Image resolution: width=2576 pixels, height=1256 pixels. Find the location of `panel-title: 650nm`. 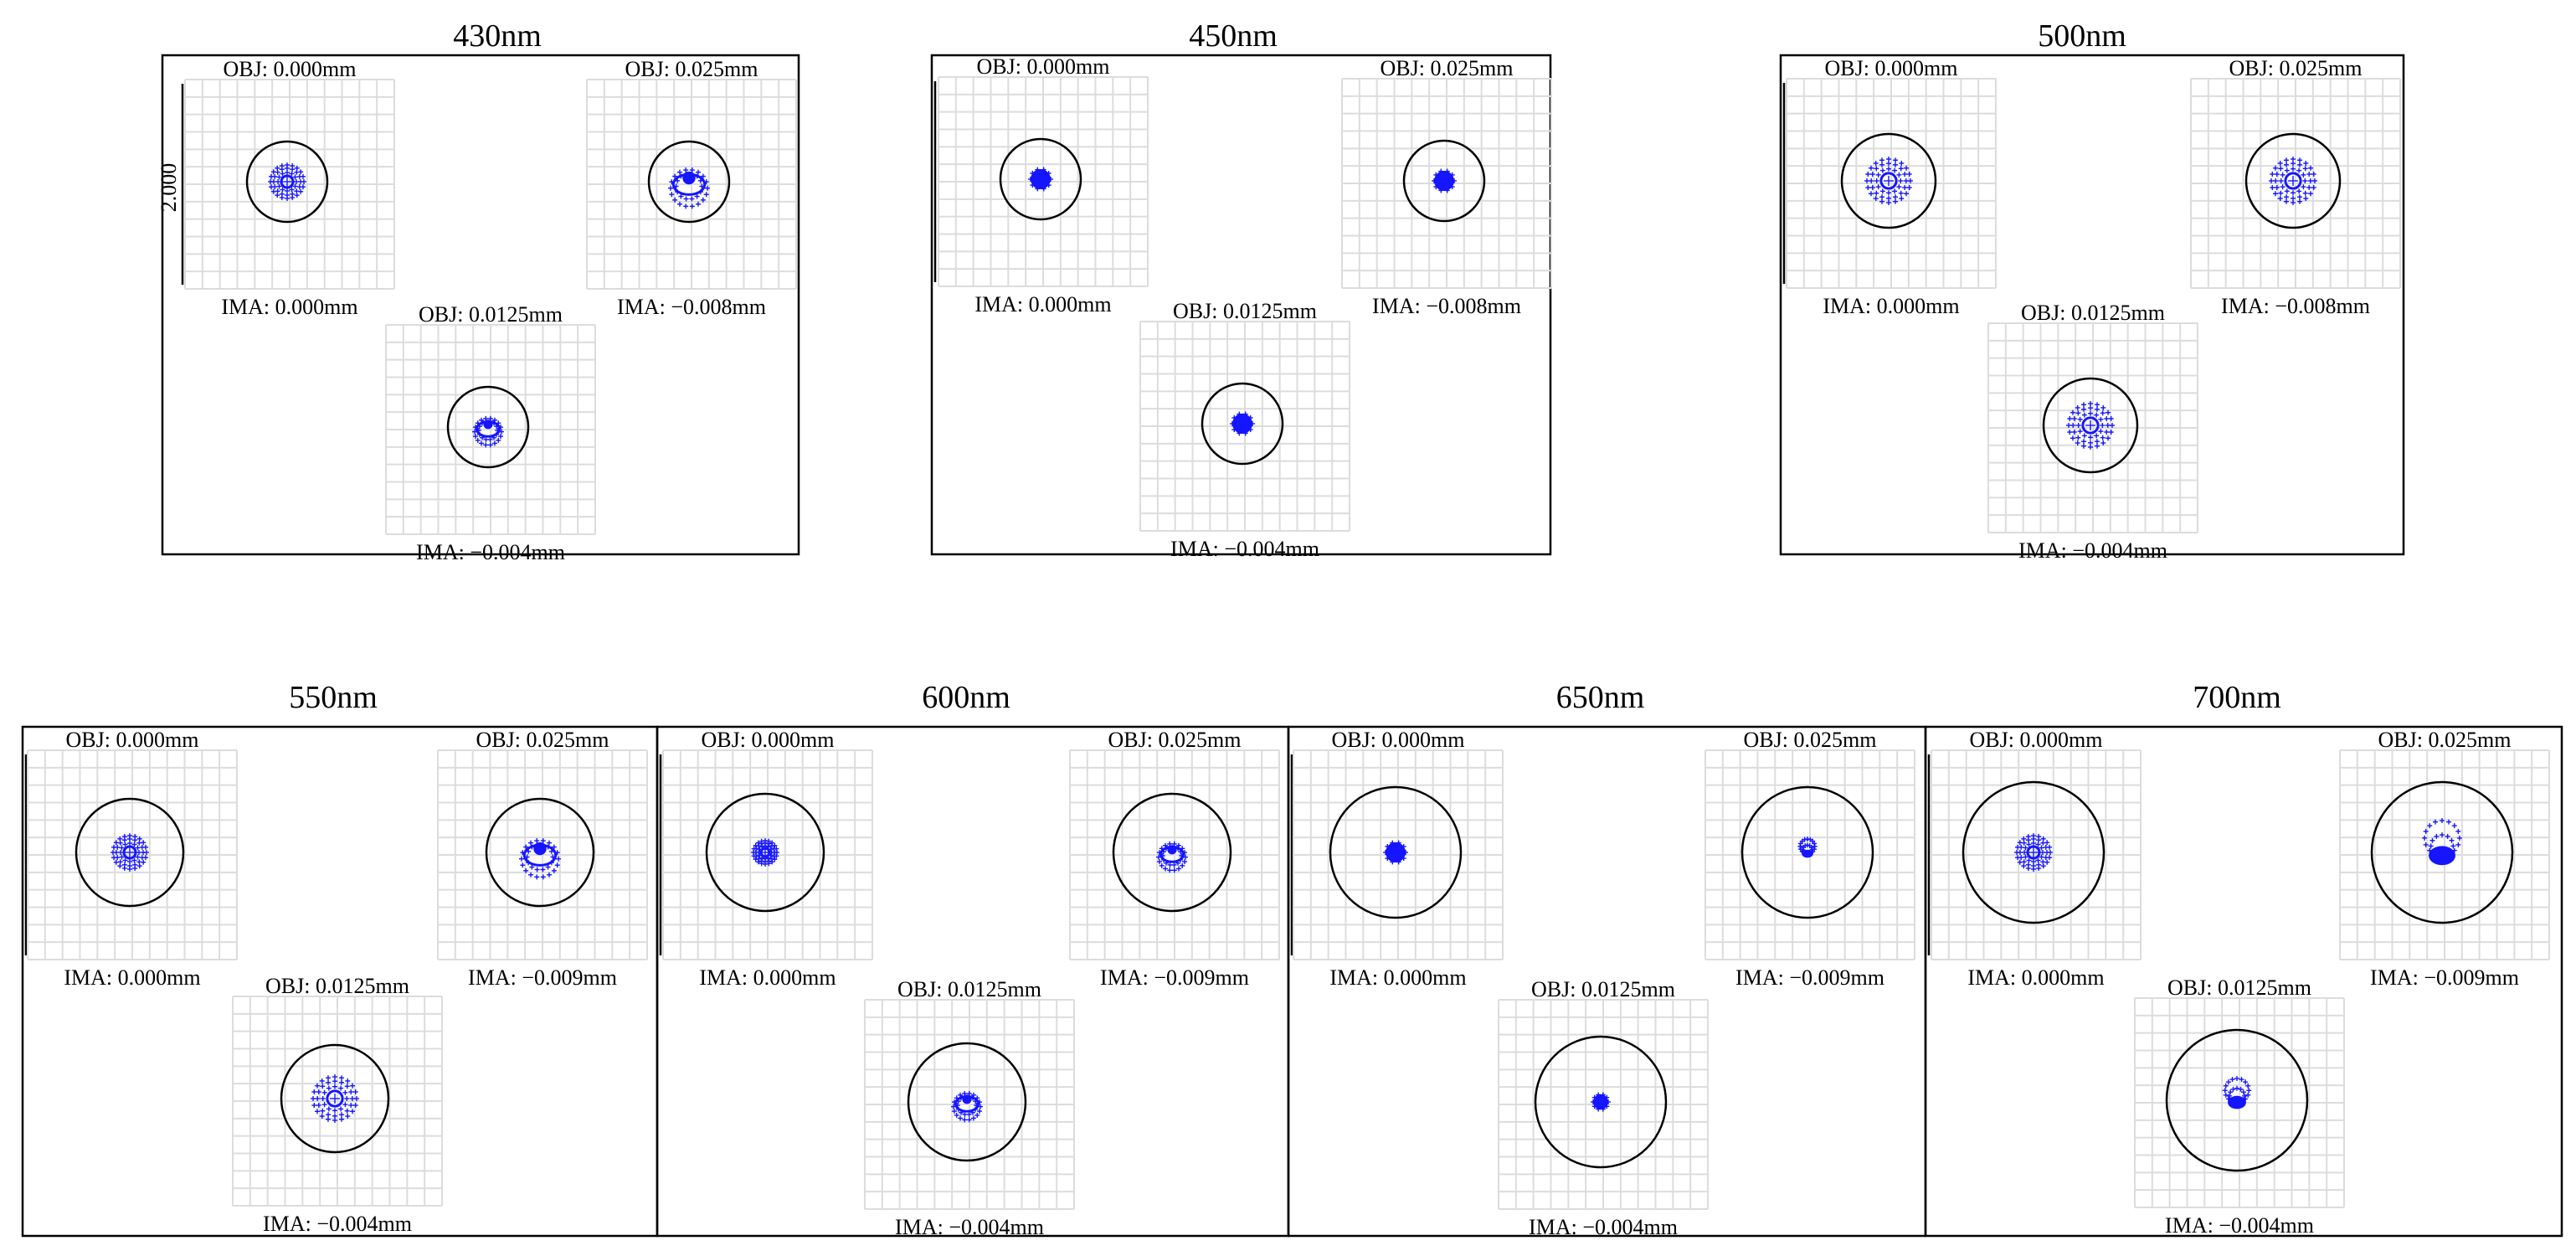

panel-title: 650nm is located at coordinates (1601, 698).